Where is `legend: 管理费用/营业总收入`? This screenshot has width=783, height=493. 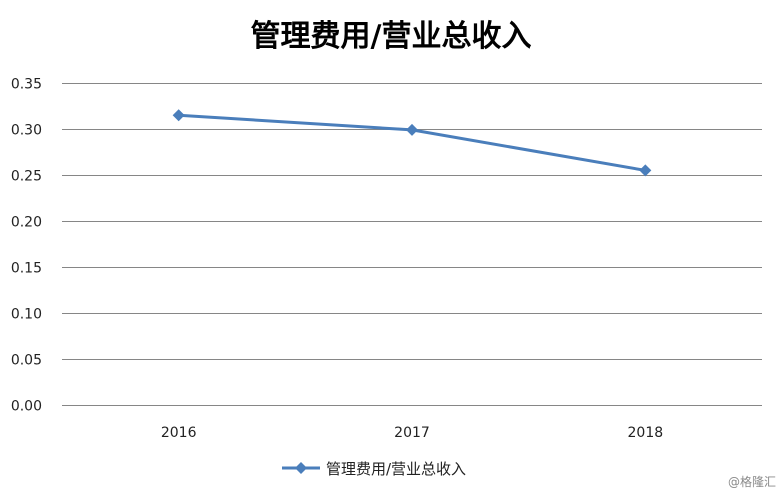
legend: 管理费用/营业总收入 is located at coordinates (374, 469).